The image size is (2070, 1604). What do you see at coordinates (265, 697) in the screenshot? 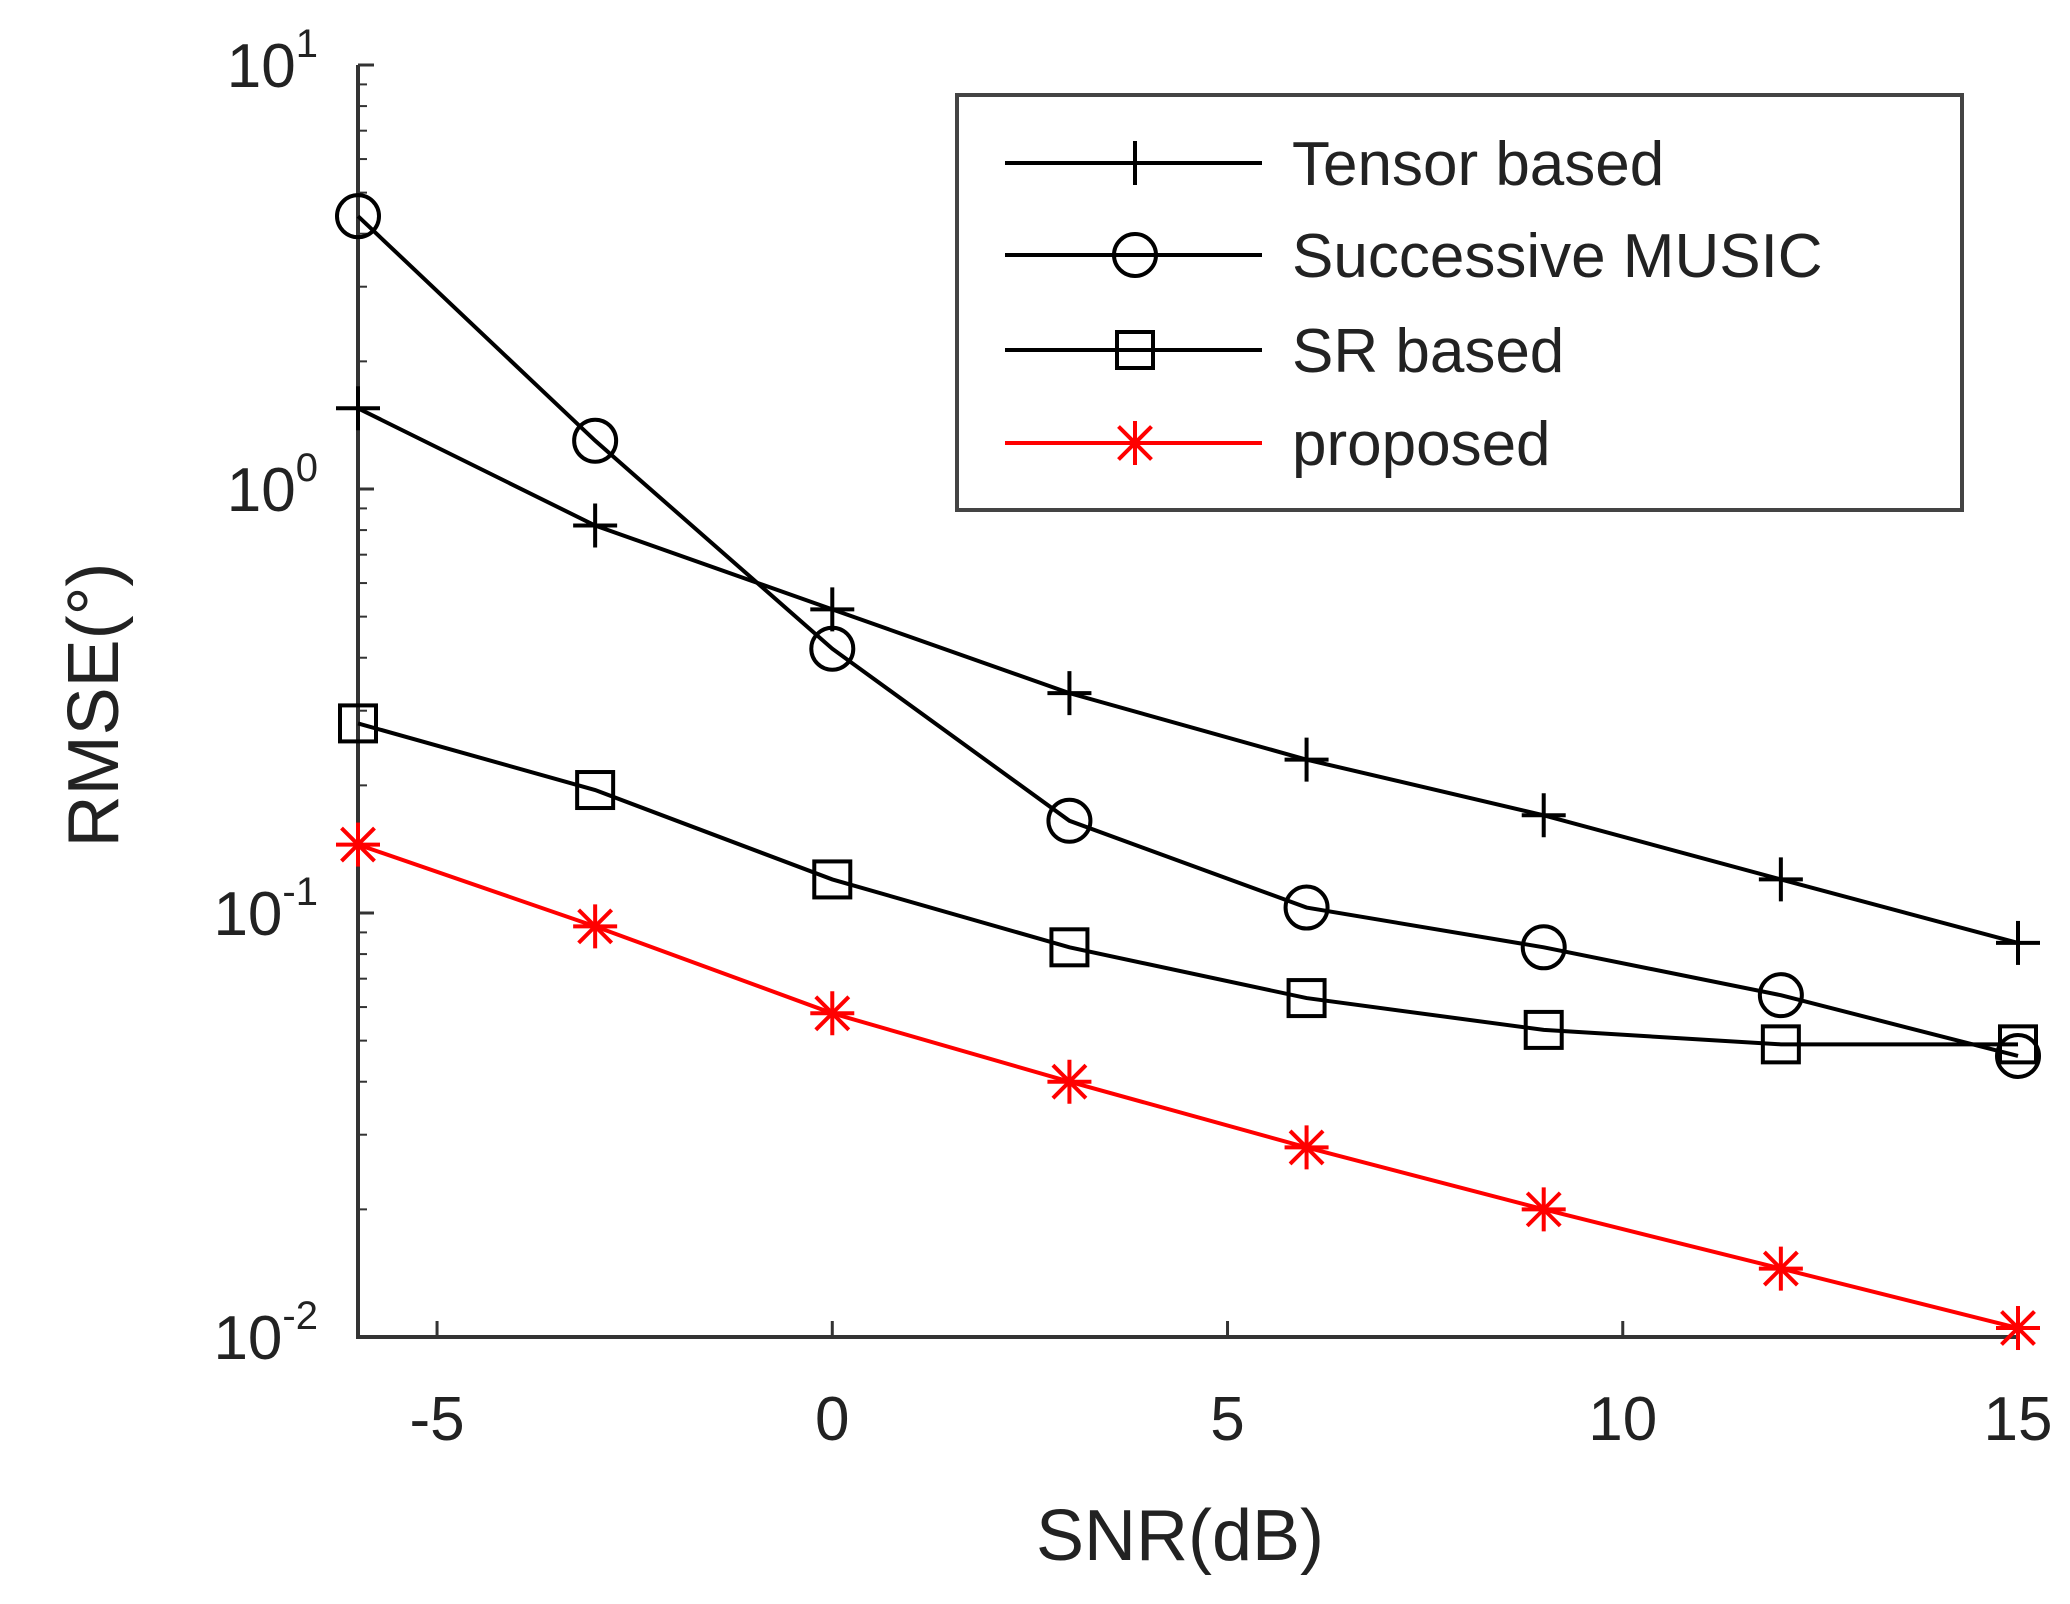
I see `y-tick-labels: 10⁻² 10⁻¹ 10⁰ 10¹` at bounding box center [265, 697].